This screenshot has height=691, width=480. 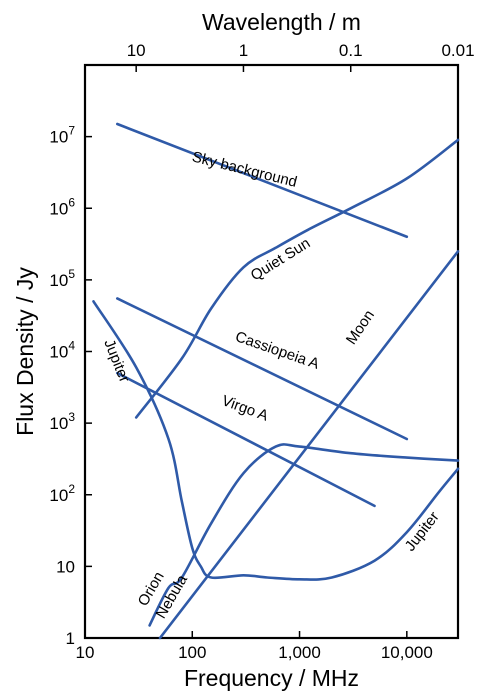 What do you see at coordinates (243, 50) in the screenshot?
I see `top-tick-label: 1` at bounding box center [243, 50].